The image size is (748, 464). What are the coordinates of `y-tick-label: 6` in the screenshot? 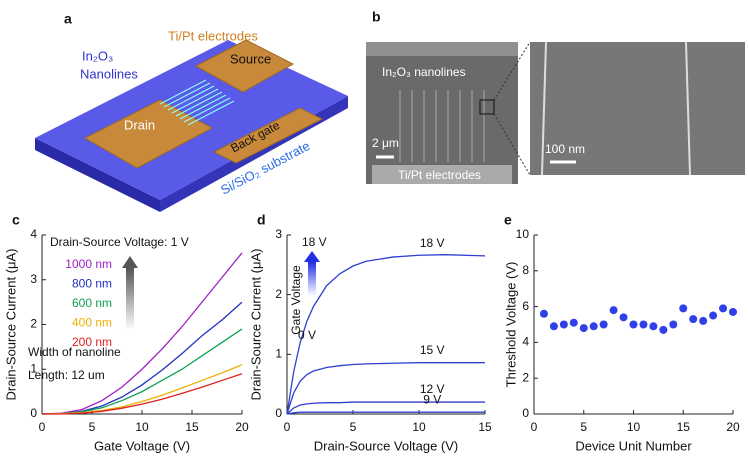 It's located at (525, 306).